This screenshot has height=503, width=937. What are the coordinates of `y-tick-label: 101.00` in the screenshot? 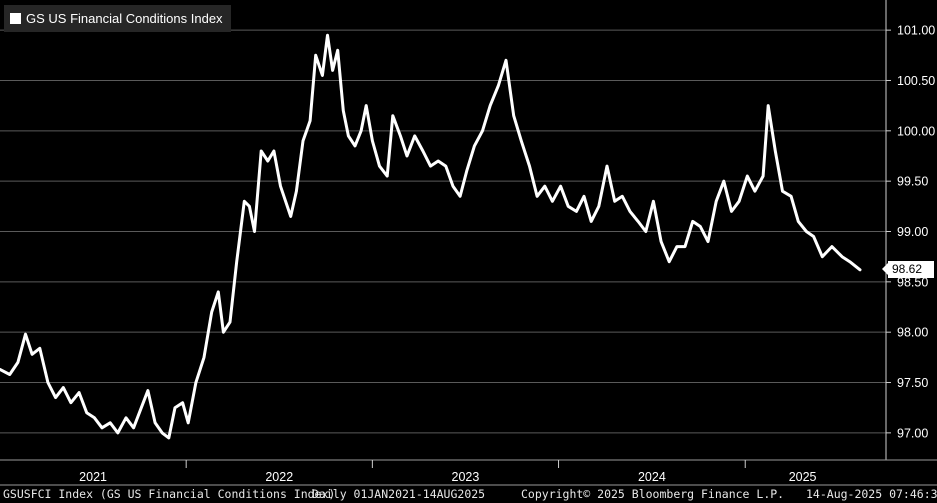 It's located at (916, 31).